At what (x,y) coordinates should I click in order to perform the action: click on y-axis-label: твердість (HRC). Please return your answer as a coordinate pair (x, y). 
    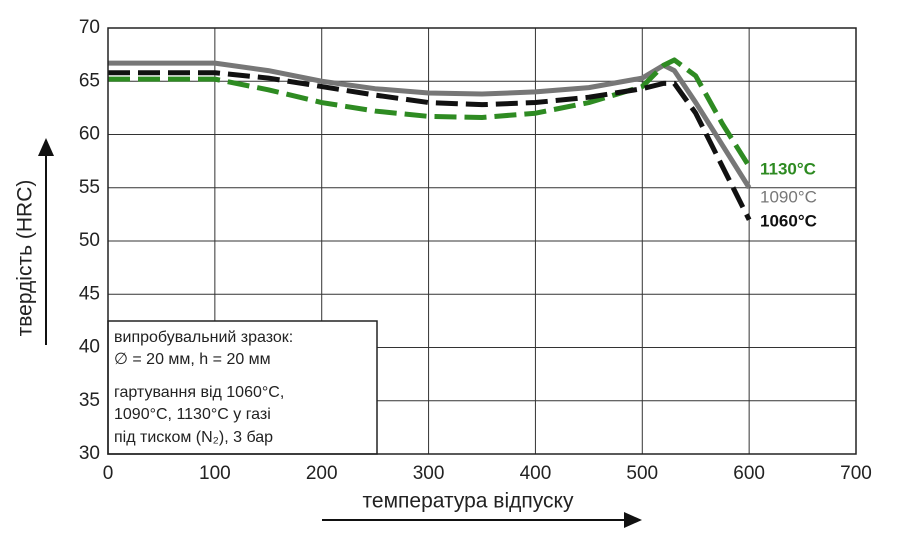
    Looking at the image, I should click on (25, 258).